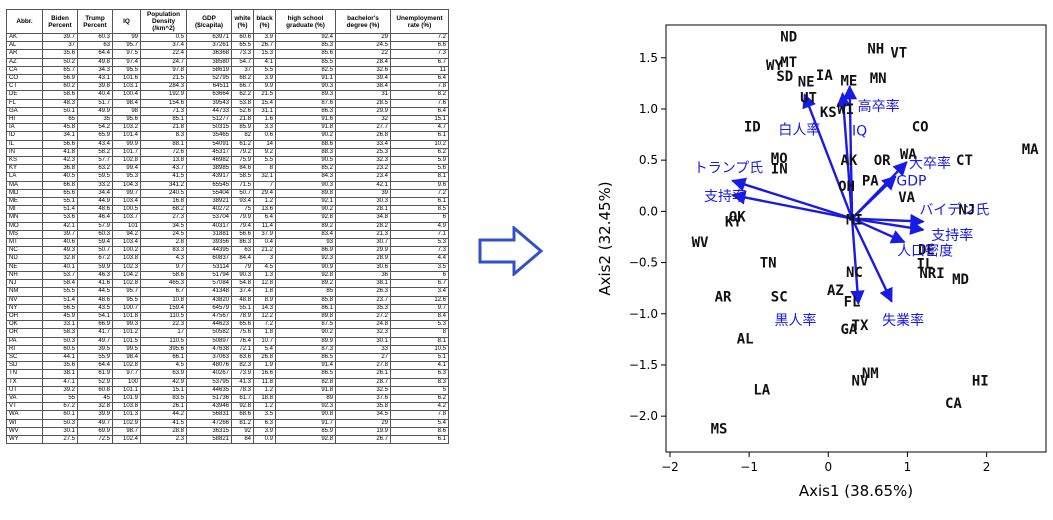  What do you see at coordinates (419, 251) in the screenshot?
I see `table-cell: 7.3` at bounding box center [419, 251].